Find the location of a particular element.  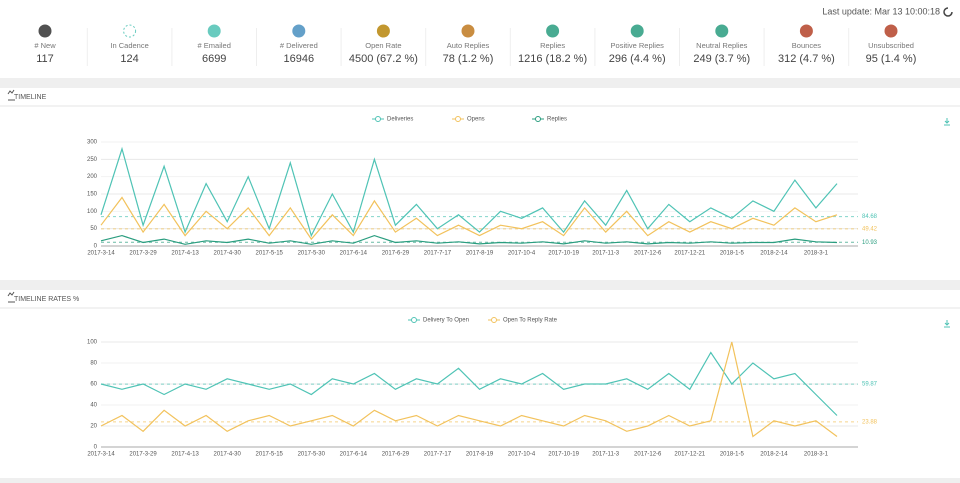

legend-label: Open To Reply Rate is located at coordinates (530, 321).